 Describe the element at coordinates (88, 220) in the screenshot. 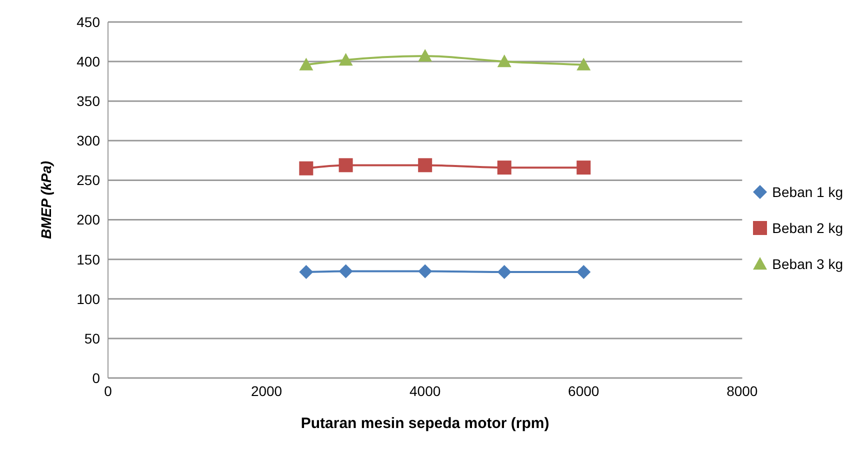

I see `y-tick-label: 200` at that location.